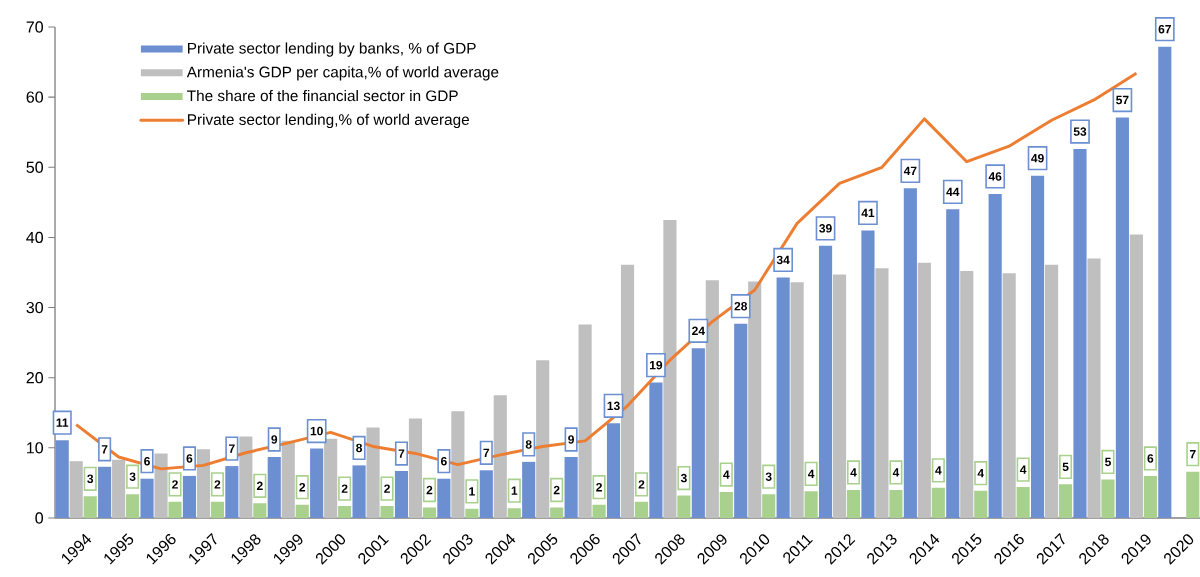 The width and height of the screenshot is (1200, 577). What do you see at coordinates (332, 49) in the screenshot?
I see `legend-label: Private sector lending by banks, % of GDP` at bounding box center [332, 49].